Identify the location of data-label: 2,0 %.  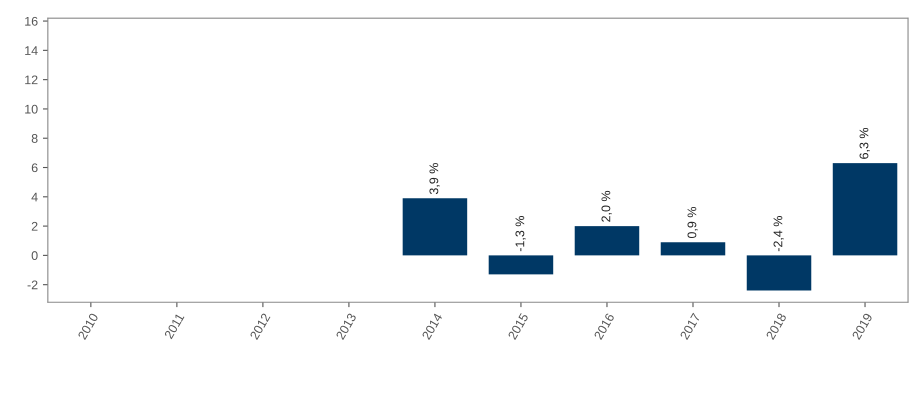
(606, 206).